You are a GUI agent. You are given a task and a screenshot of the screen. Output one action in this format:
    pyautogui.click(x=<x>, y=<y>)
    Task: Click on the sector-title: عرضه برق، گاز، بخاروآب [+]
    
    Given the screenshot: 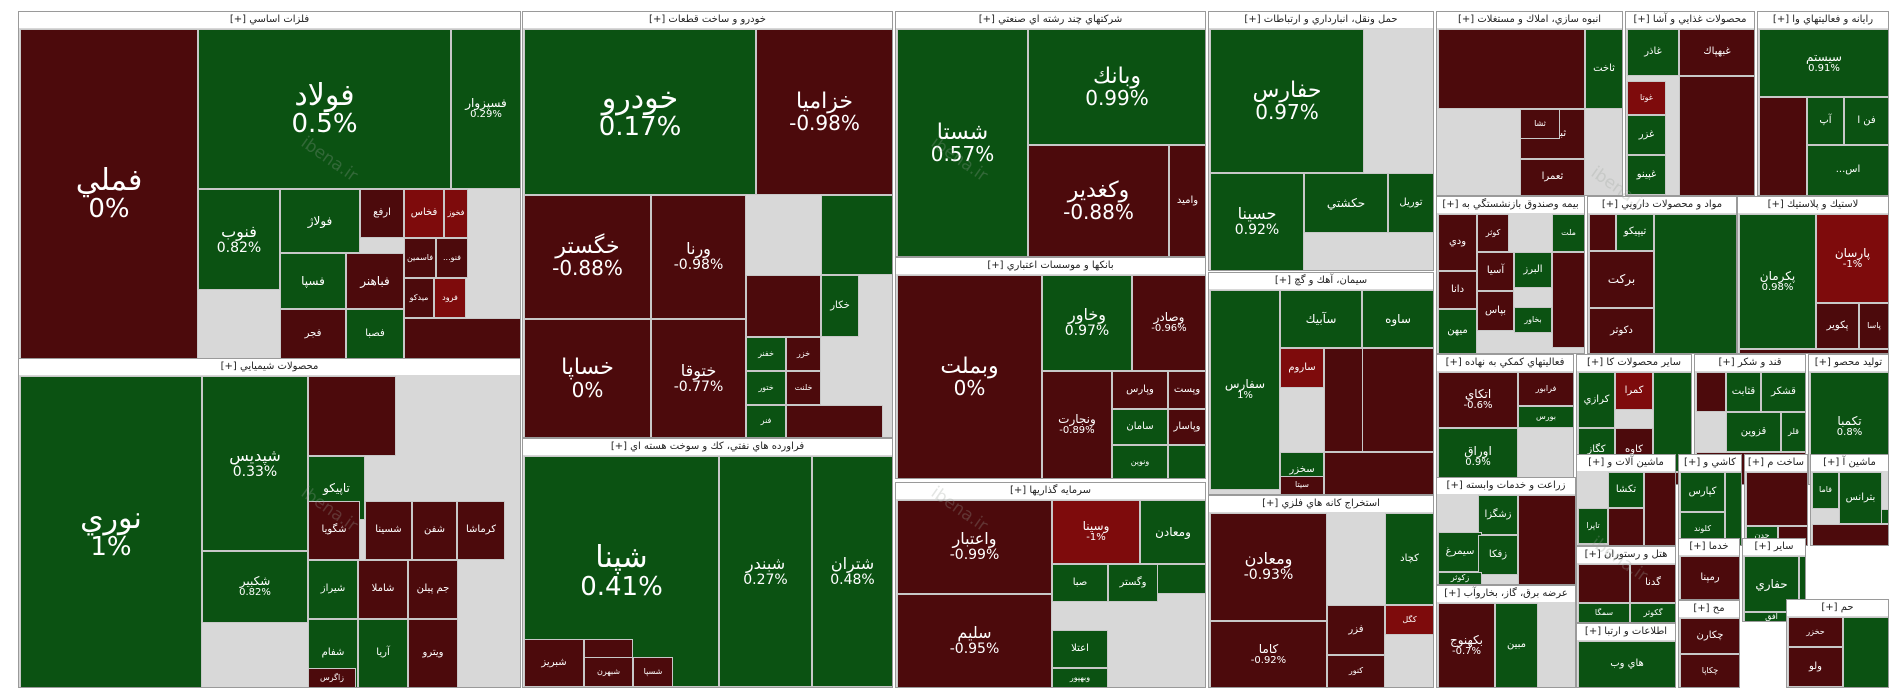 What is the action you would take?
    pyautogui.click(x=1506, y=594)
    